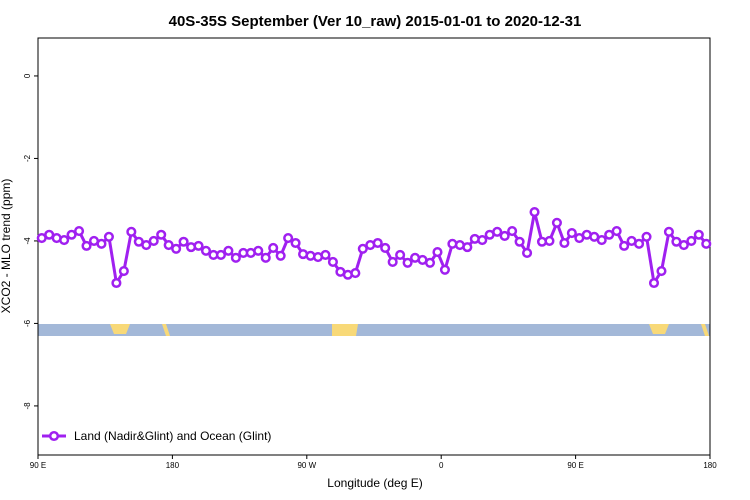 The height and width of the screenshot is (500, 750). I want to click on y-tick-label: -2, so click(27, 158).